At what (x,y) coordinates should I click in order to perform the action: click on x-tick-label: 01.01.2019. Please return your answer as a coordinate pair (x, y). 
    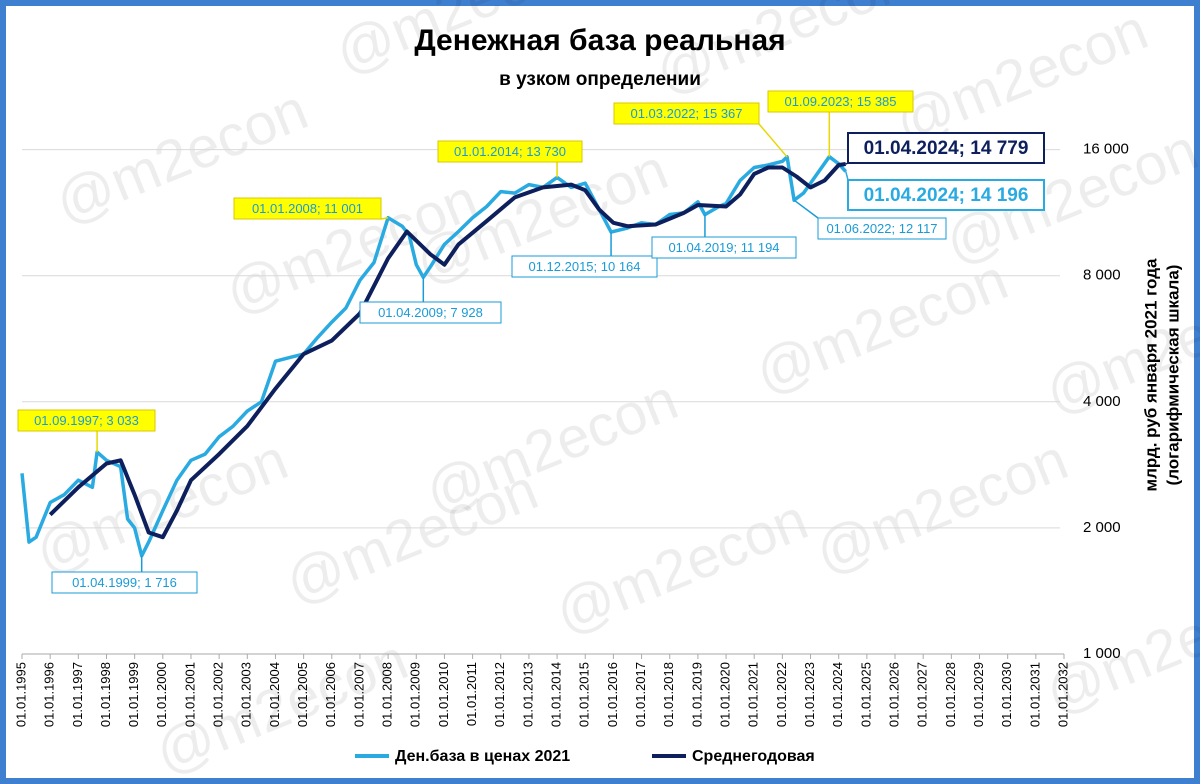
    Looking at the image, I should click on (696, 694).